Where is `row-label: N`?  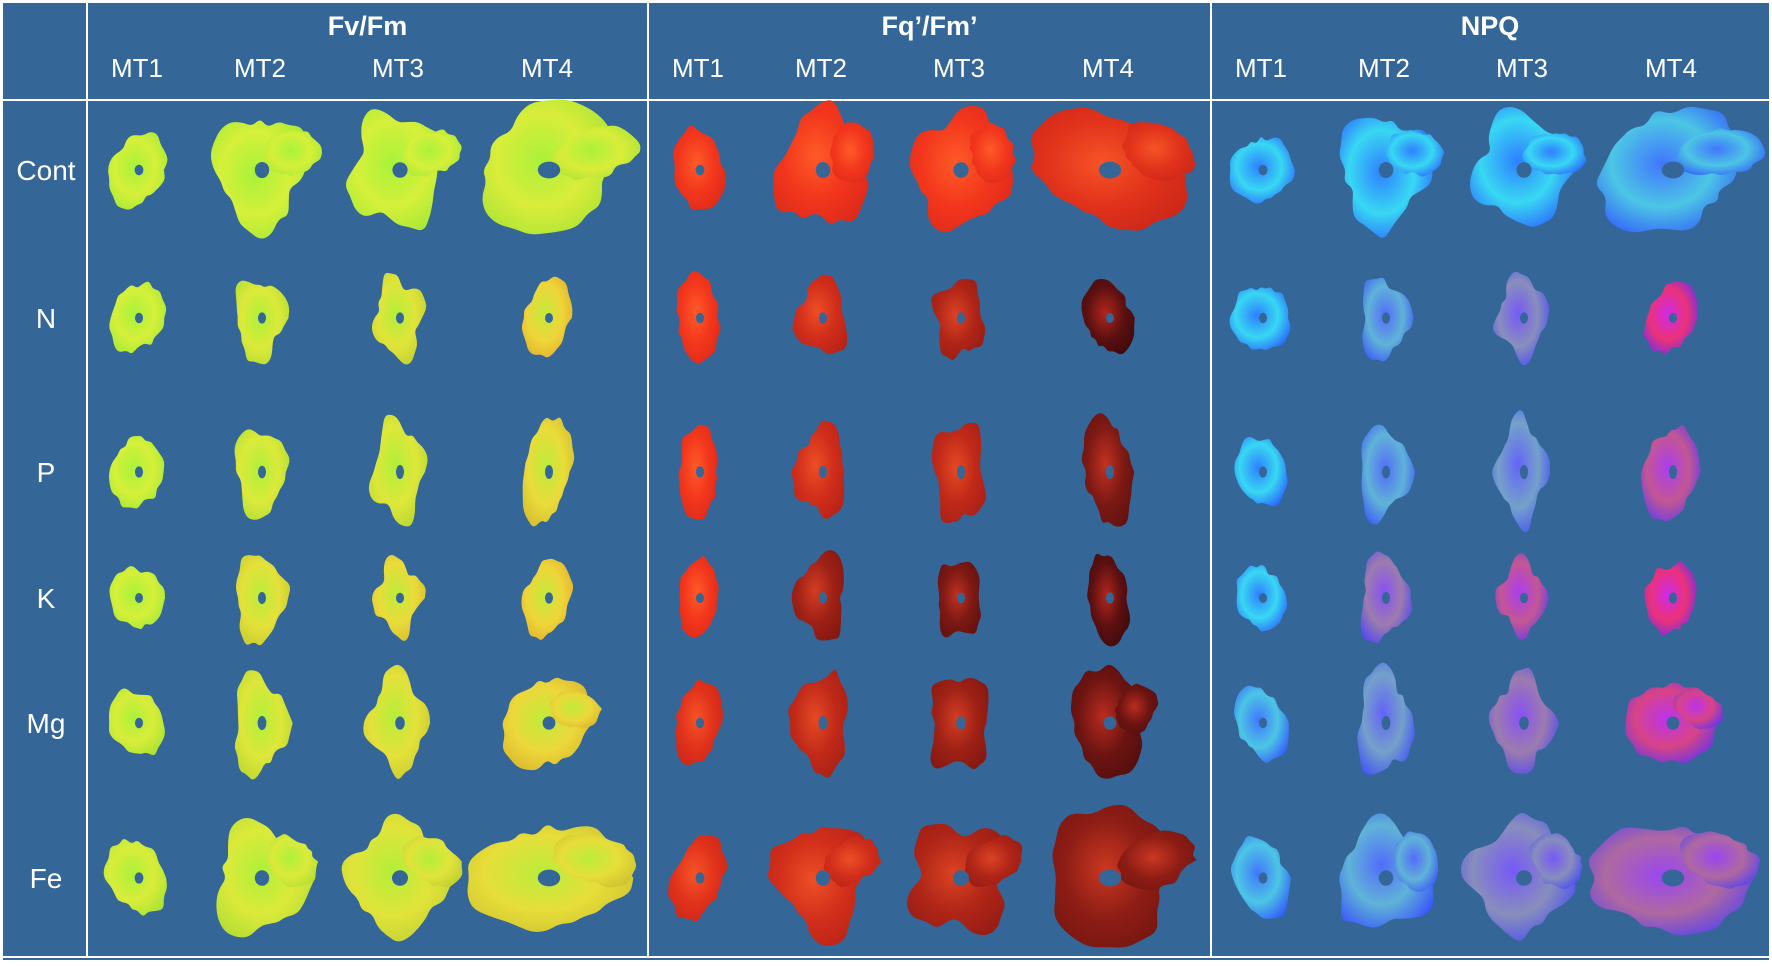 row-label: N is located at coordinates (46, 318).